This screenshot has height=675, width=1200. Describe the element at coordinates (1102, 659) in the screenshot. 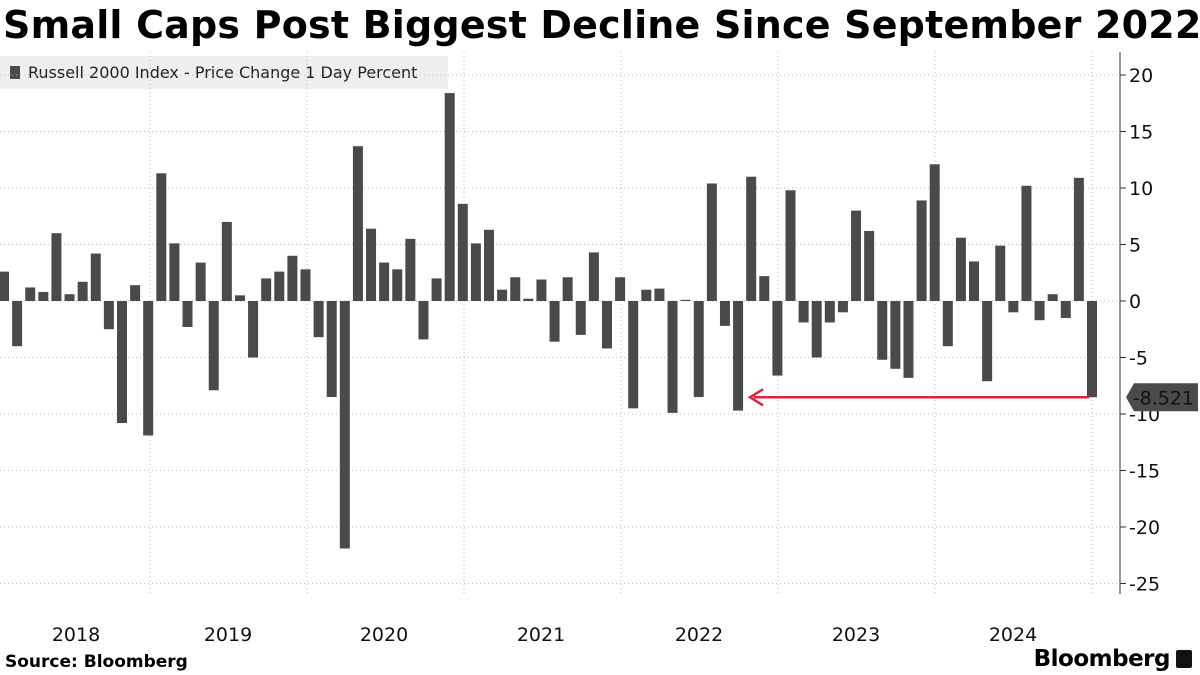

I see `brand-name: Bloomberg` at that location.